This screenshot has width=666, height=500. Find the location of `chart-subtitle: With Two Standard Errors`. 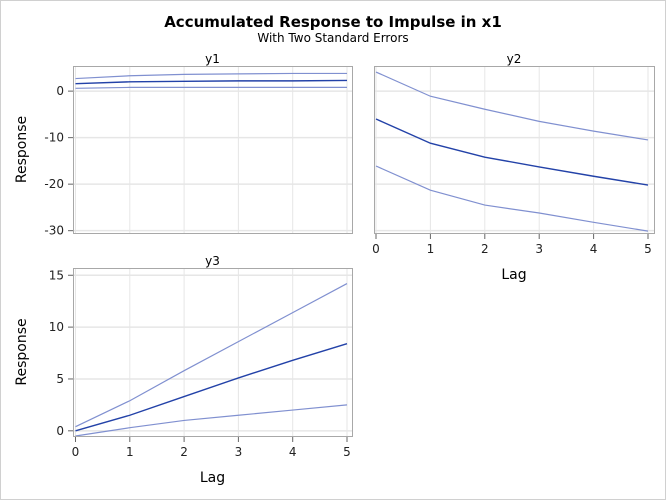

chart-subtitle: With Two Standard Errors is located at coordinates (332, 38).